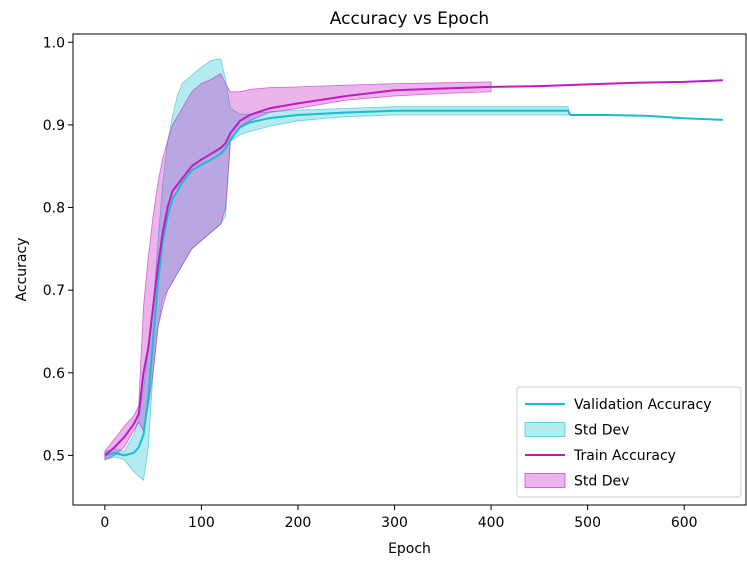 The width and height of the screenshot is (747, 565). I want to click on legend-label: Train Accuracy, so click(624, 456).